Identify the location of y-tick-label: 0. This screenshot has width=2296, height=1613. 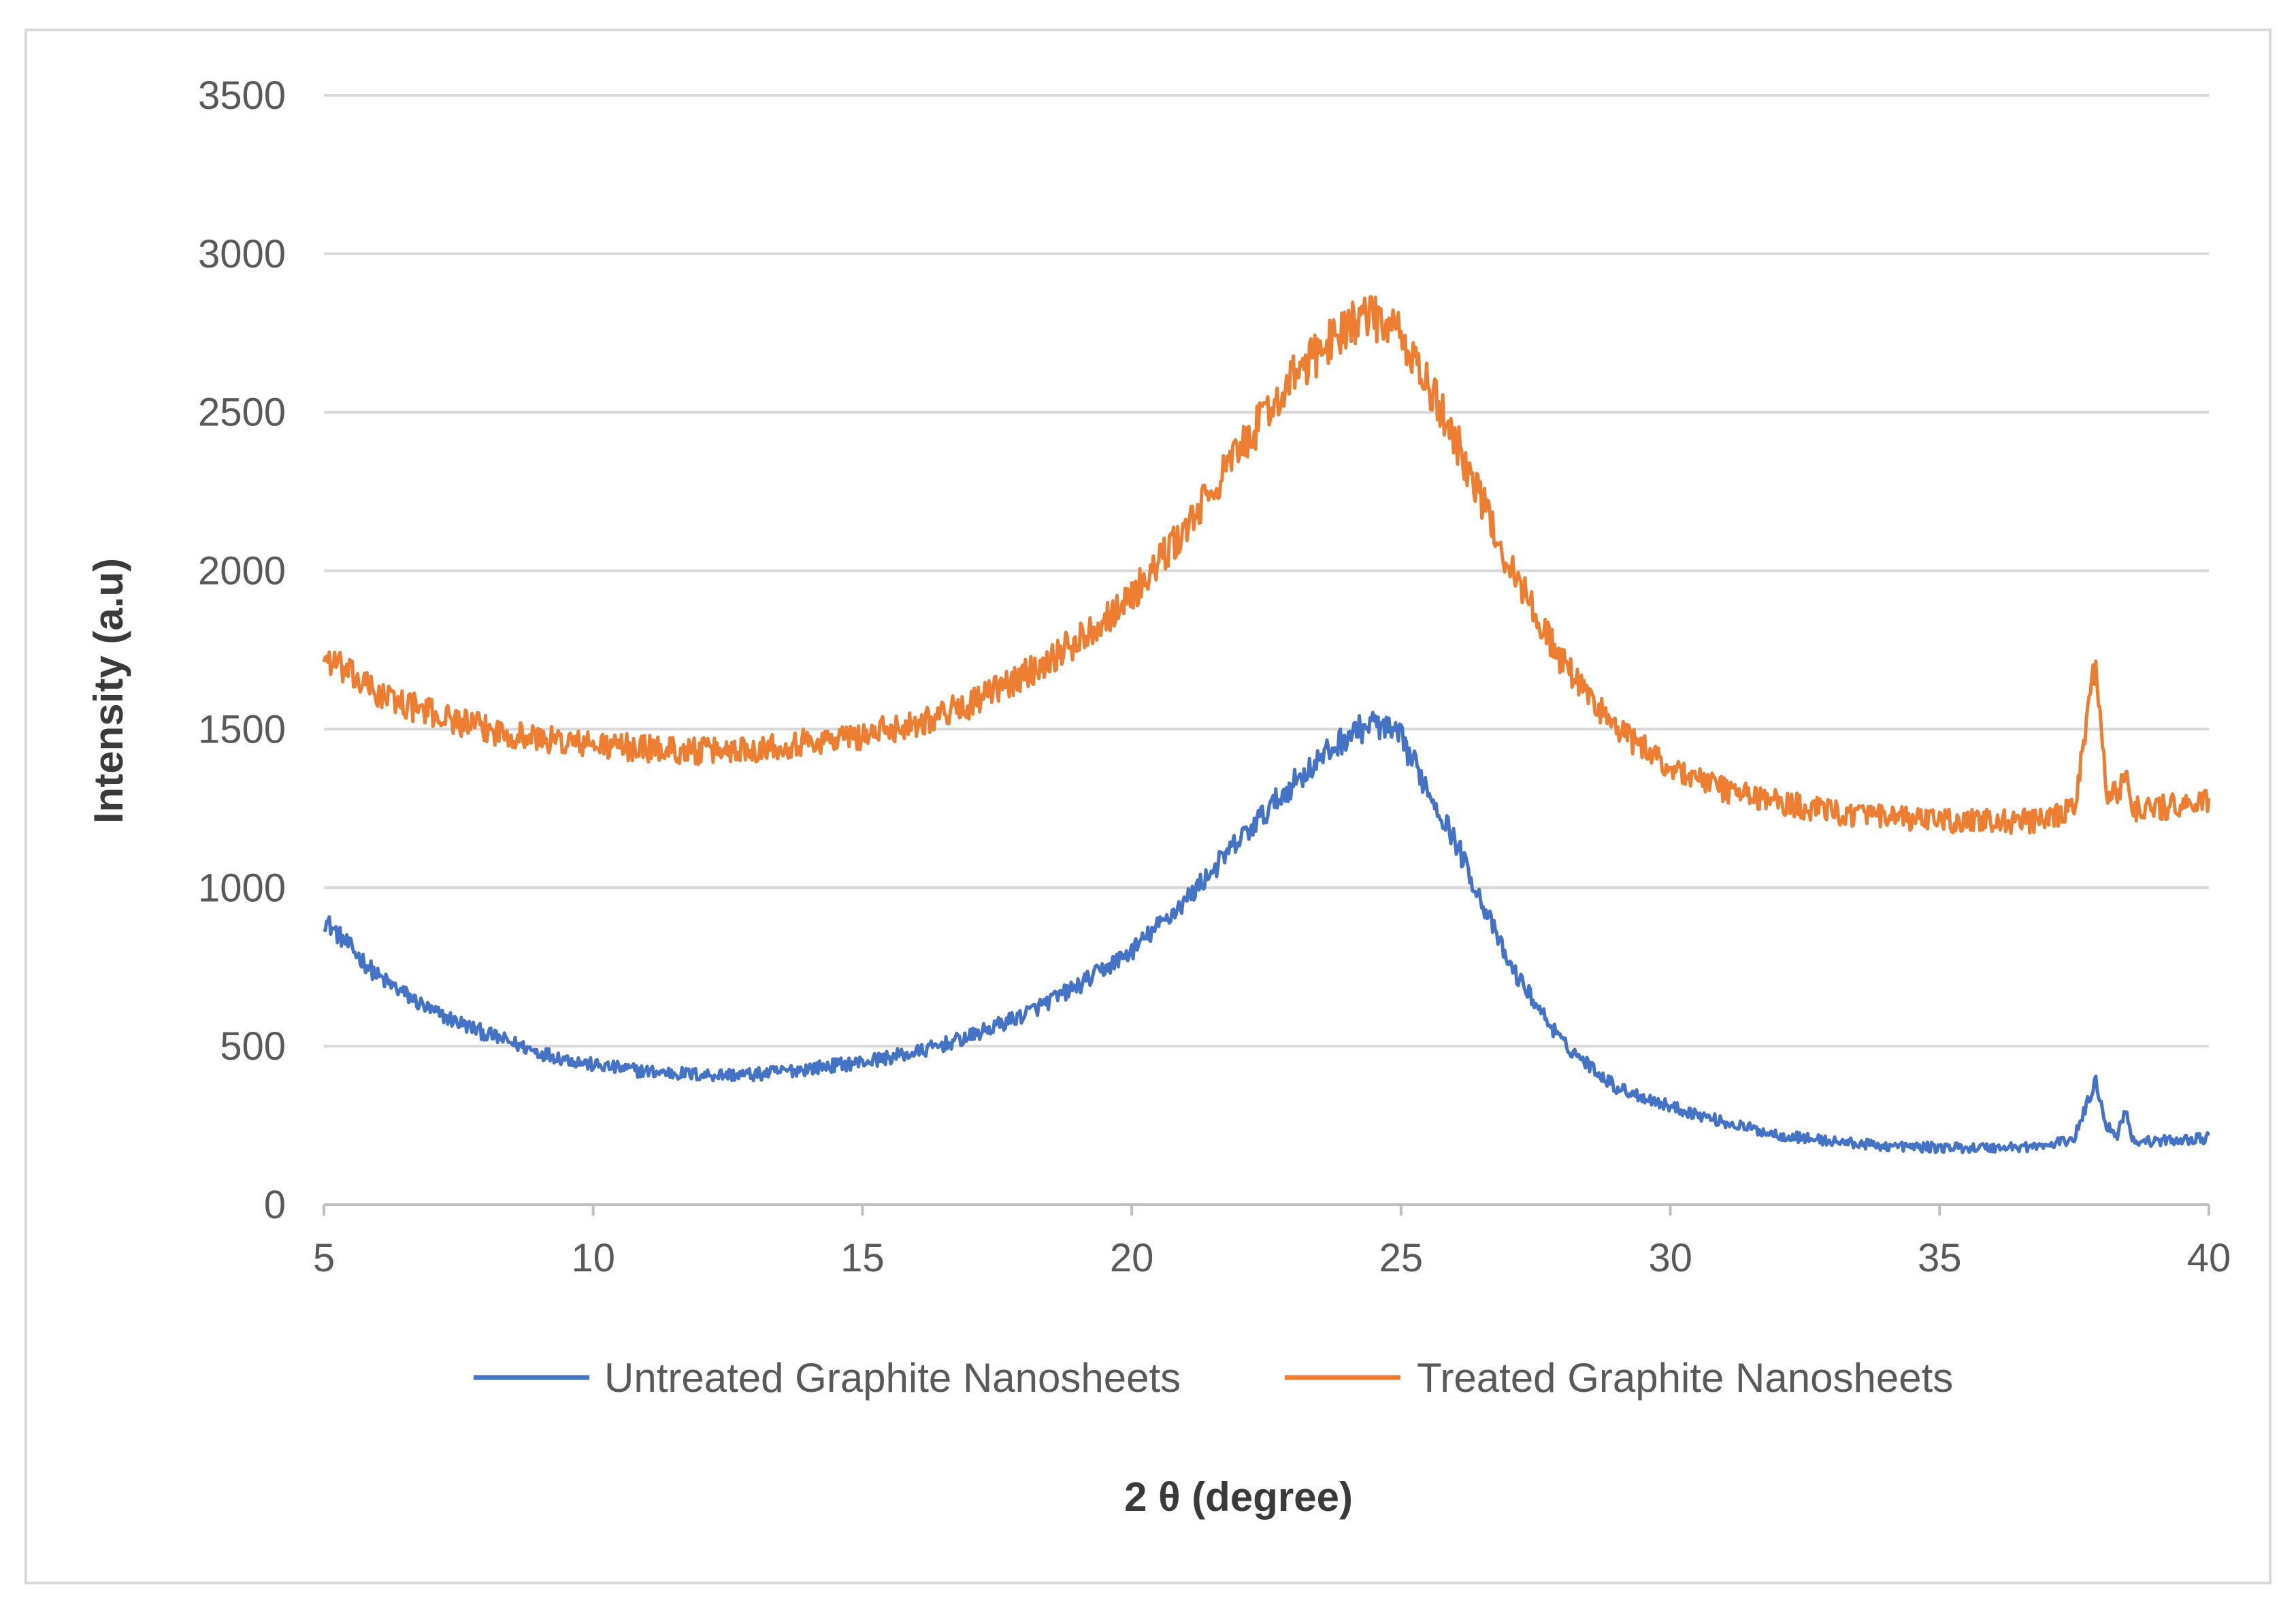
(275, 1205).